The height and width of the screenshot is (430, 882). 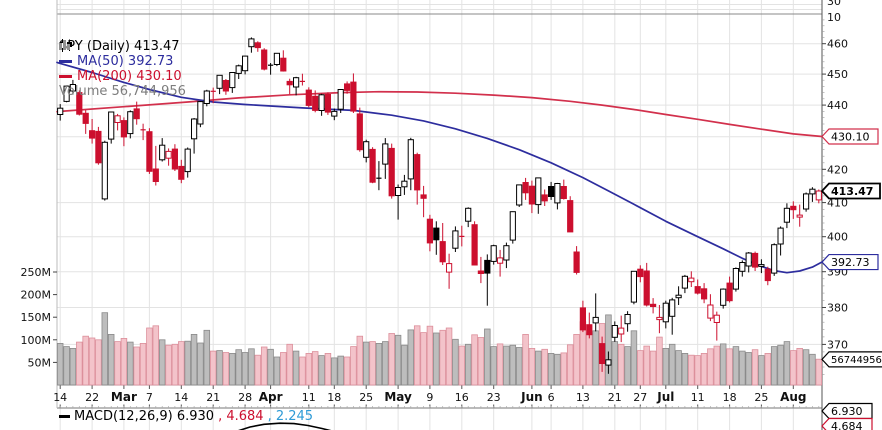 What do you see at coordinates (837, 74) in the screenshot?
I see `price-axis-label: 450` at bounding box center [837, 74].